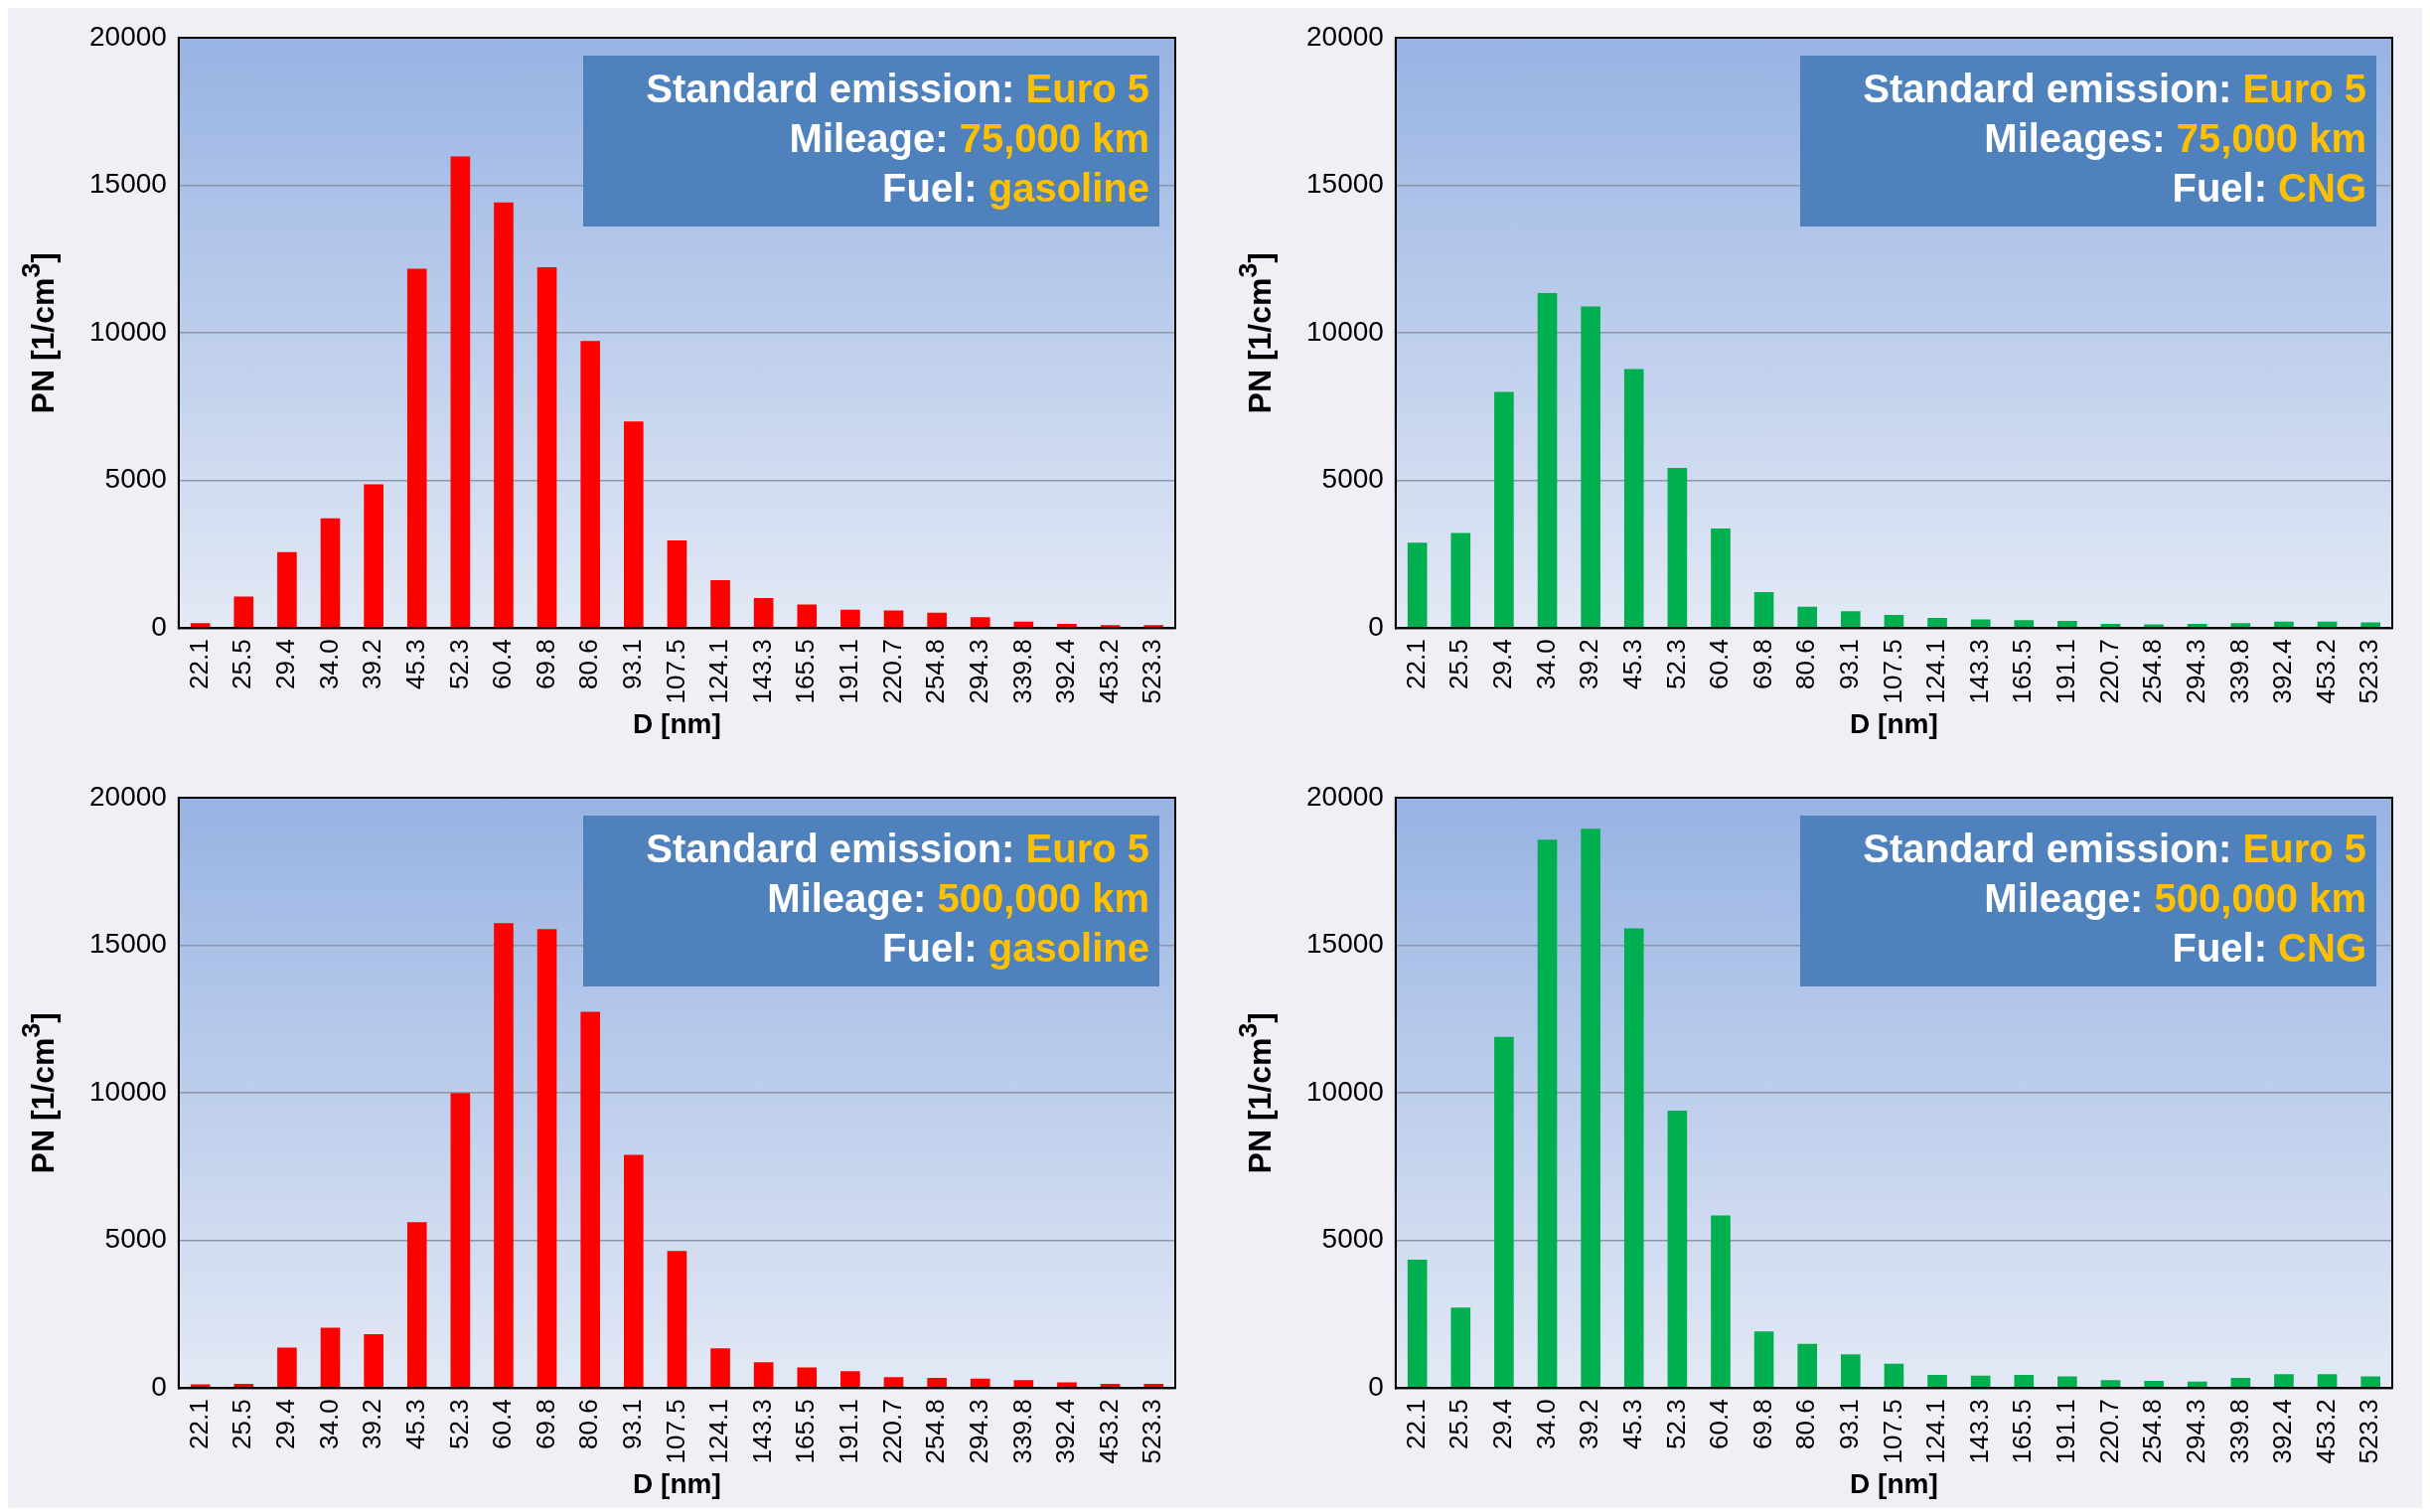  What do you see at coordinates (2369, 1431) in the screenshot?
I see `x-tick-label: 523.3` at bounding box center [2369, 1431].